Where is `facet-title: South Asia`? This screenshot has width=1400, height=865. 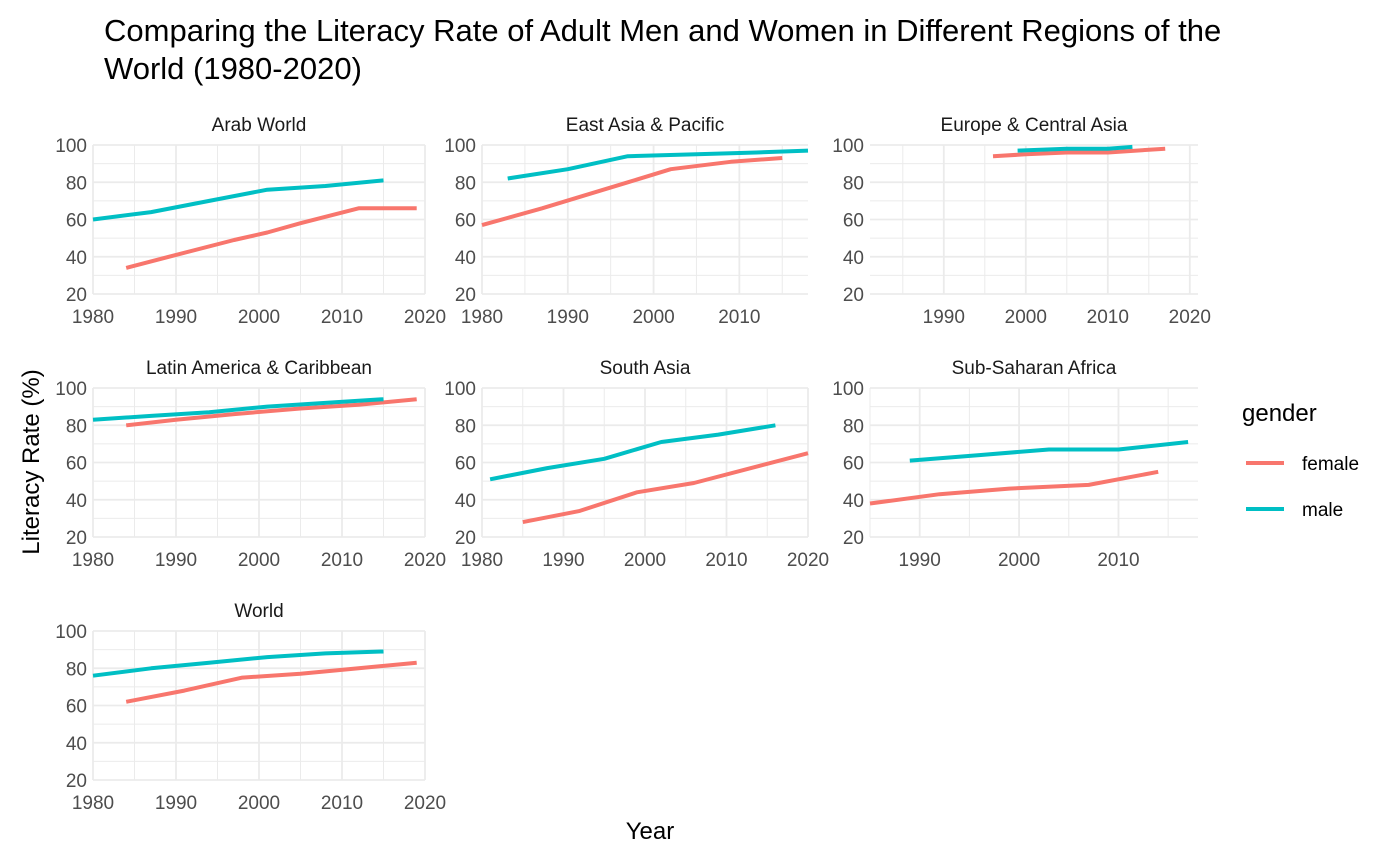 facet-title: South Asia is located at coordinates (645, 368).